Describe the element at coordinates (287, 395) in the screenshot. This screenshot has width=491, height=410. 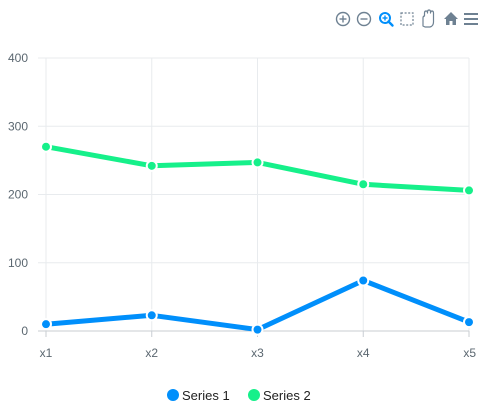
I see `legend-label: Series 2` at that location.